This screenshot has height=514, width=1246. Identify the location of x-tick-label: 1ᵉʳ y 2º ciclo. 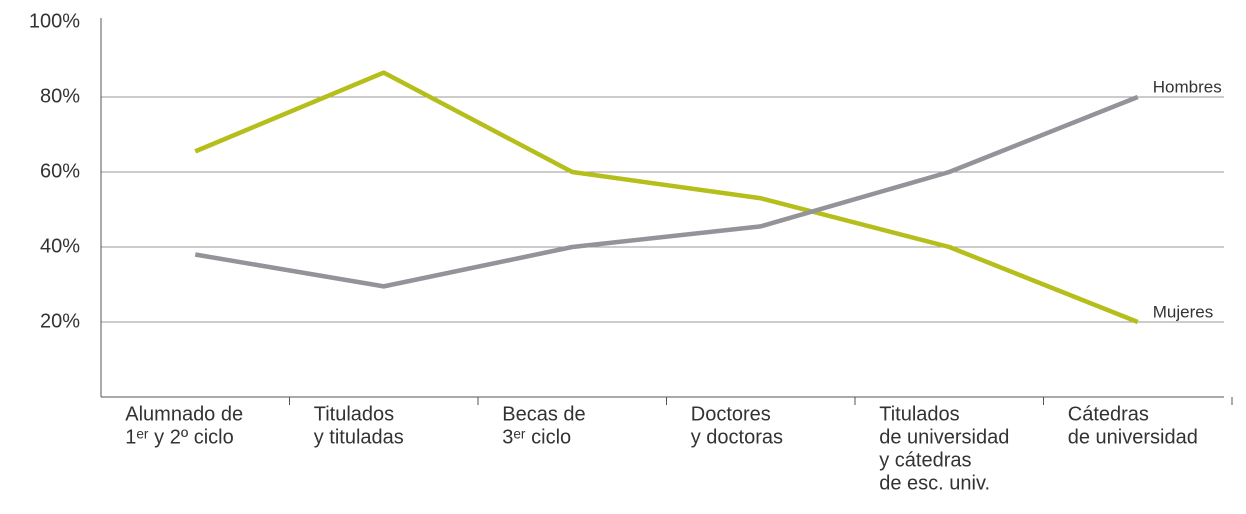
(179, 437).